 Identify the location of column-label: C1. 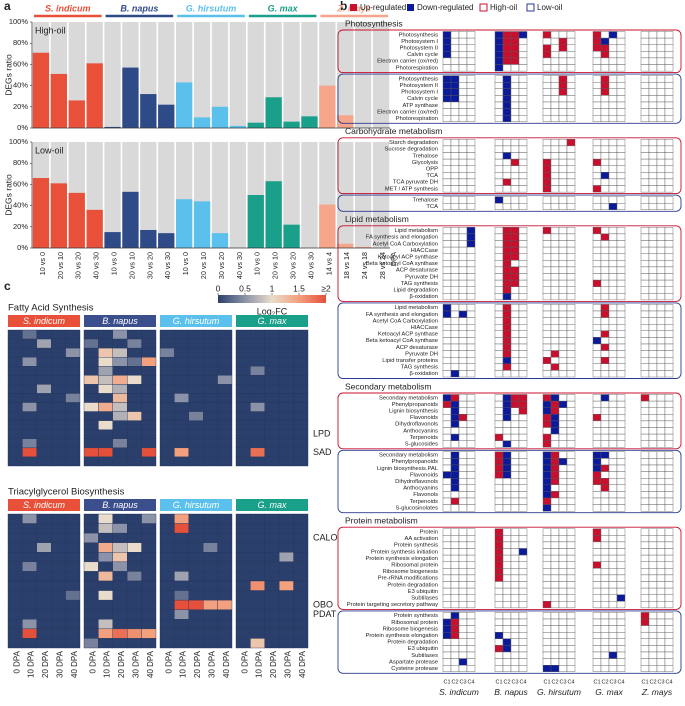
(498, 682).